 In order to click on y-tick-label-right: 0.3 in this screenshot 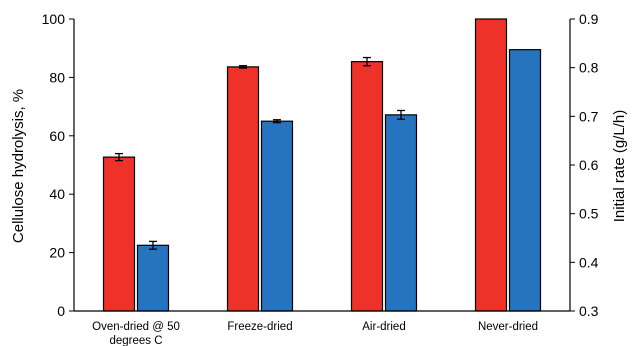, I will do `click(589, 311)`.